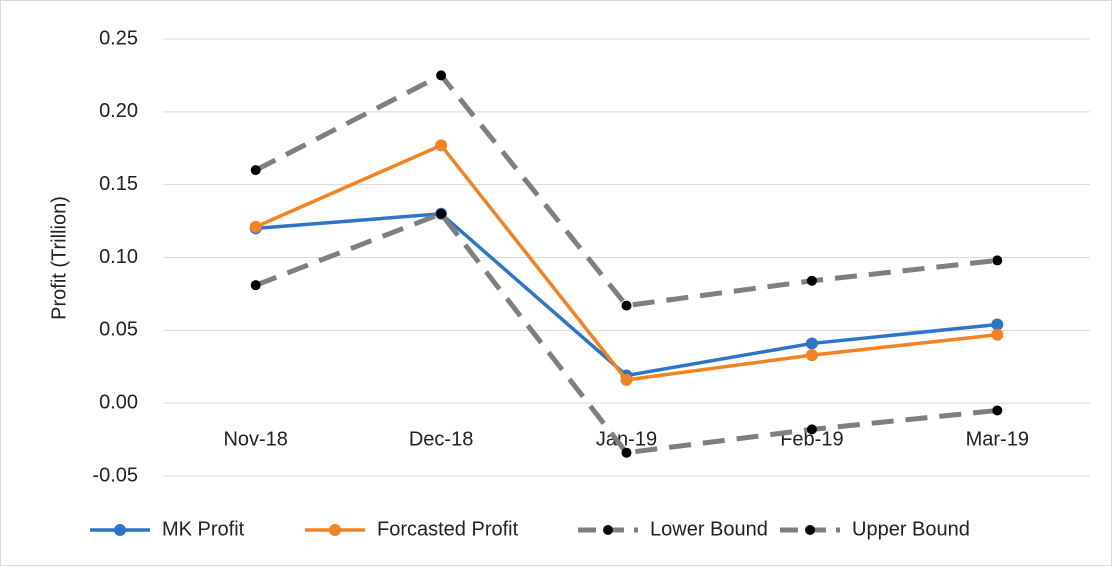  Describe the element at coordinates (118, 111) in the screenshot. I see `y-tick-label: 0.20` at that location.